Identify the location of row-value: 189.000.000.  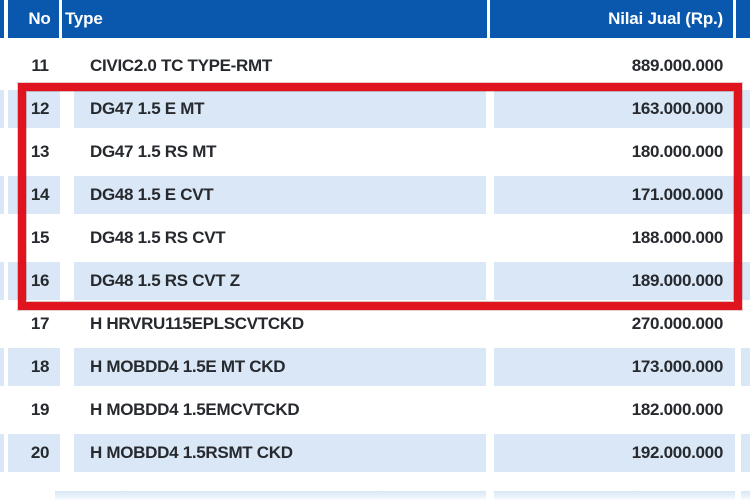
(614, 281).